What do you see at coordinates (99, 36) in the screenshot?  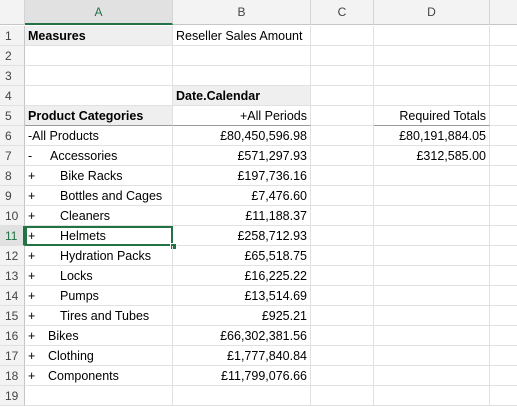 I see `cell-a1: Measures` at bounding box center [99, 36].